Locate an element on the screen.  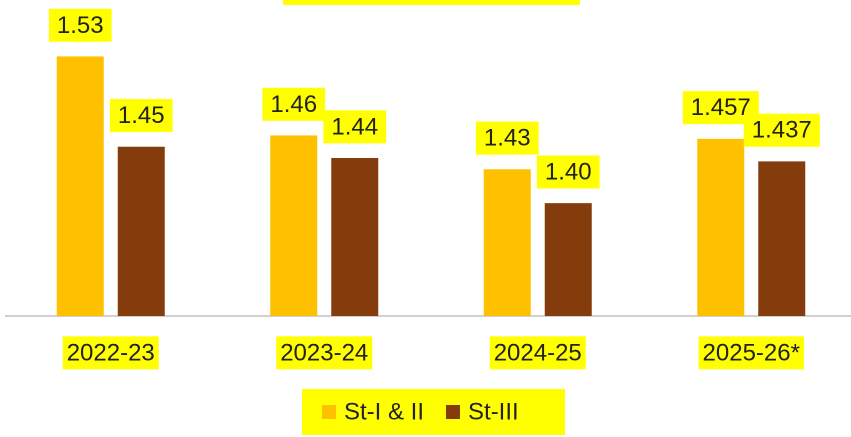
x-tick-label: 2024-25 is located at coordinates (538, 352).